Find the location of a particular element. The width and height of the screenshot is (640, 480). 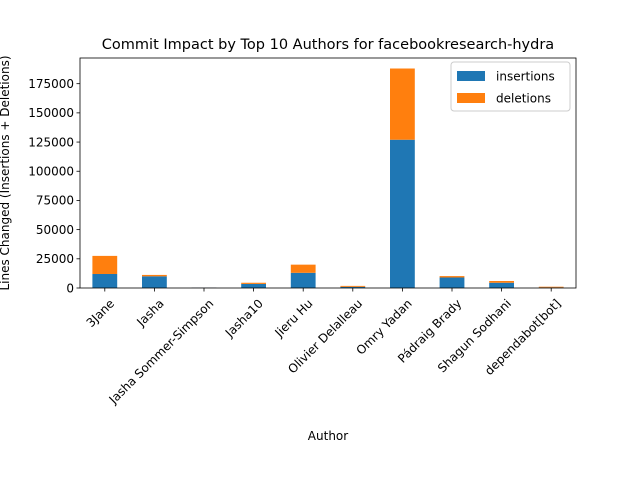

legend-label-insertions: insertions is located at coordinates (525, 77).